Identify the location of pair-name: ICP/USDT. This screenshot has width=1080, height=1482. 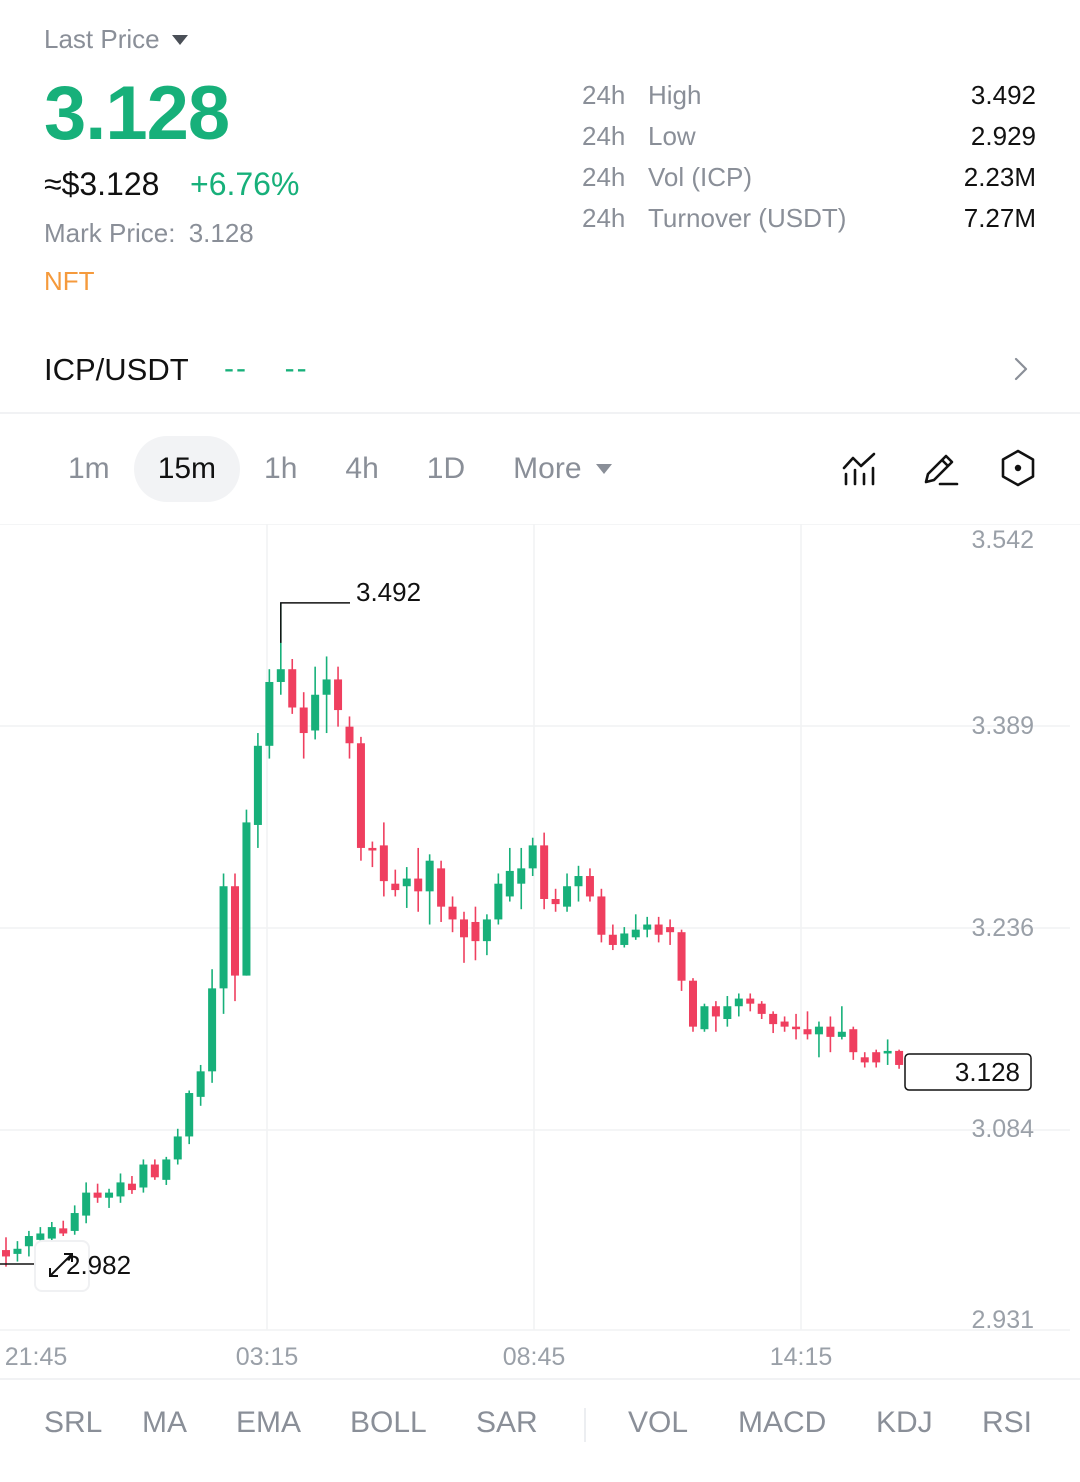
(116, 369).